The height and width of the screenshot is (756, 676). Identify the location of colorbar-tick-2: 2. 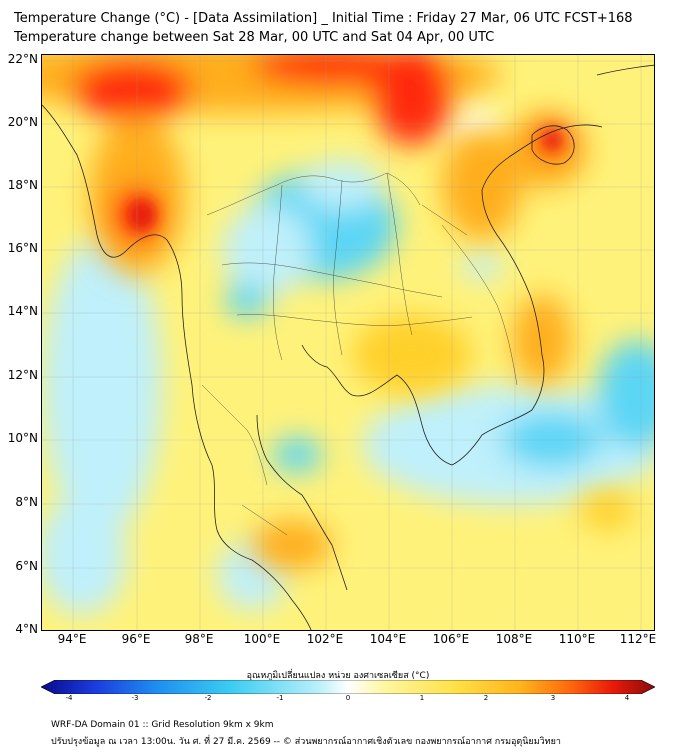
(486, 698).